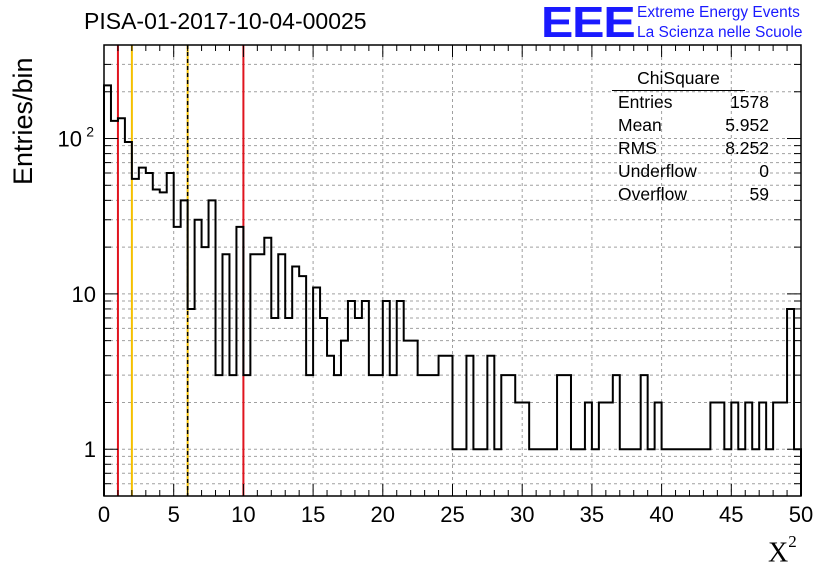  I want to click on x-tick-label: 20, so click(383, 514).